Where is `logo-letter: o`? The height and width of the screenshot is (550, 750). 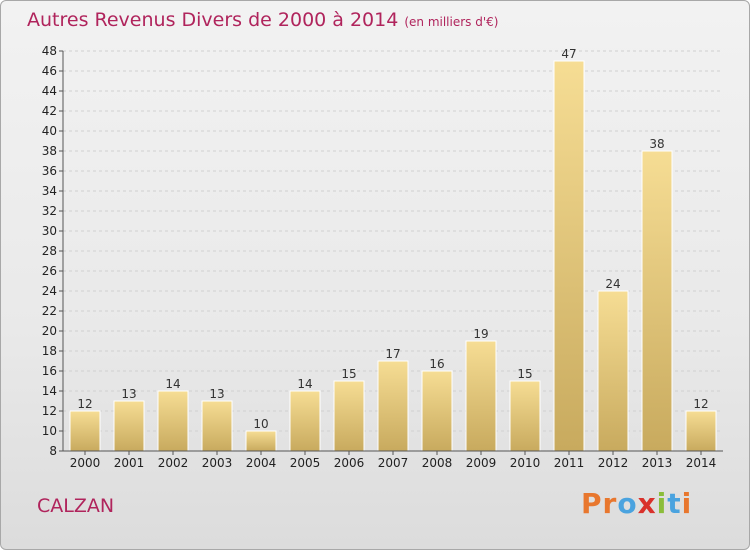
logo-letter: o is located at coordinates (627, 503).